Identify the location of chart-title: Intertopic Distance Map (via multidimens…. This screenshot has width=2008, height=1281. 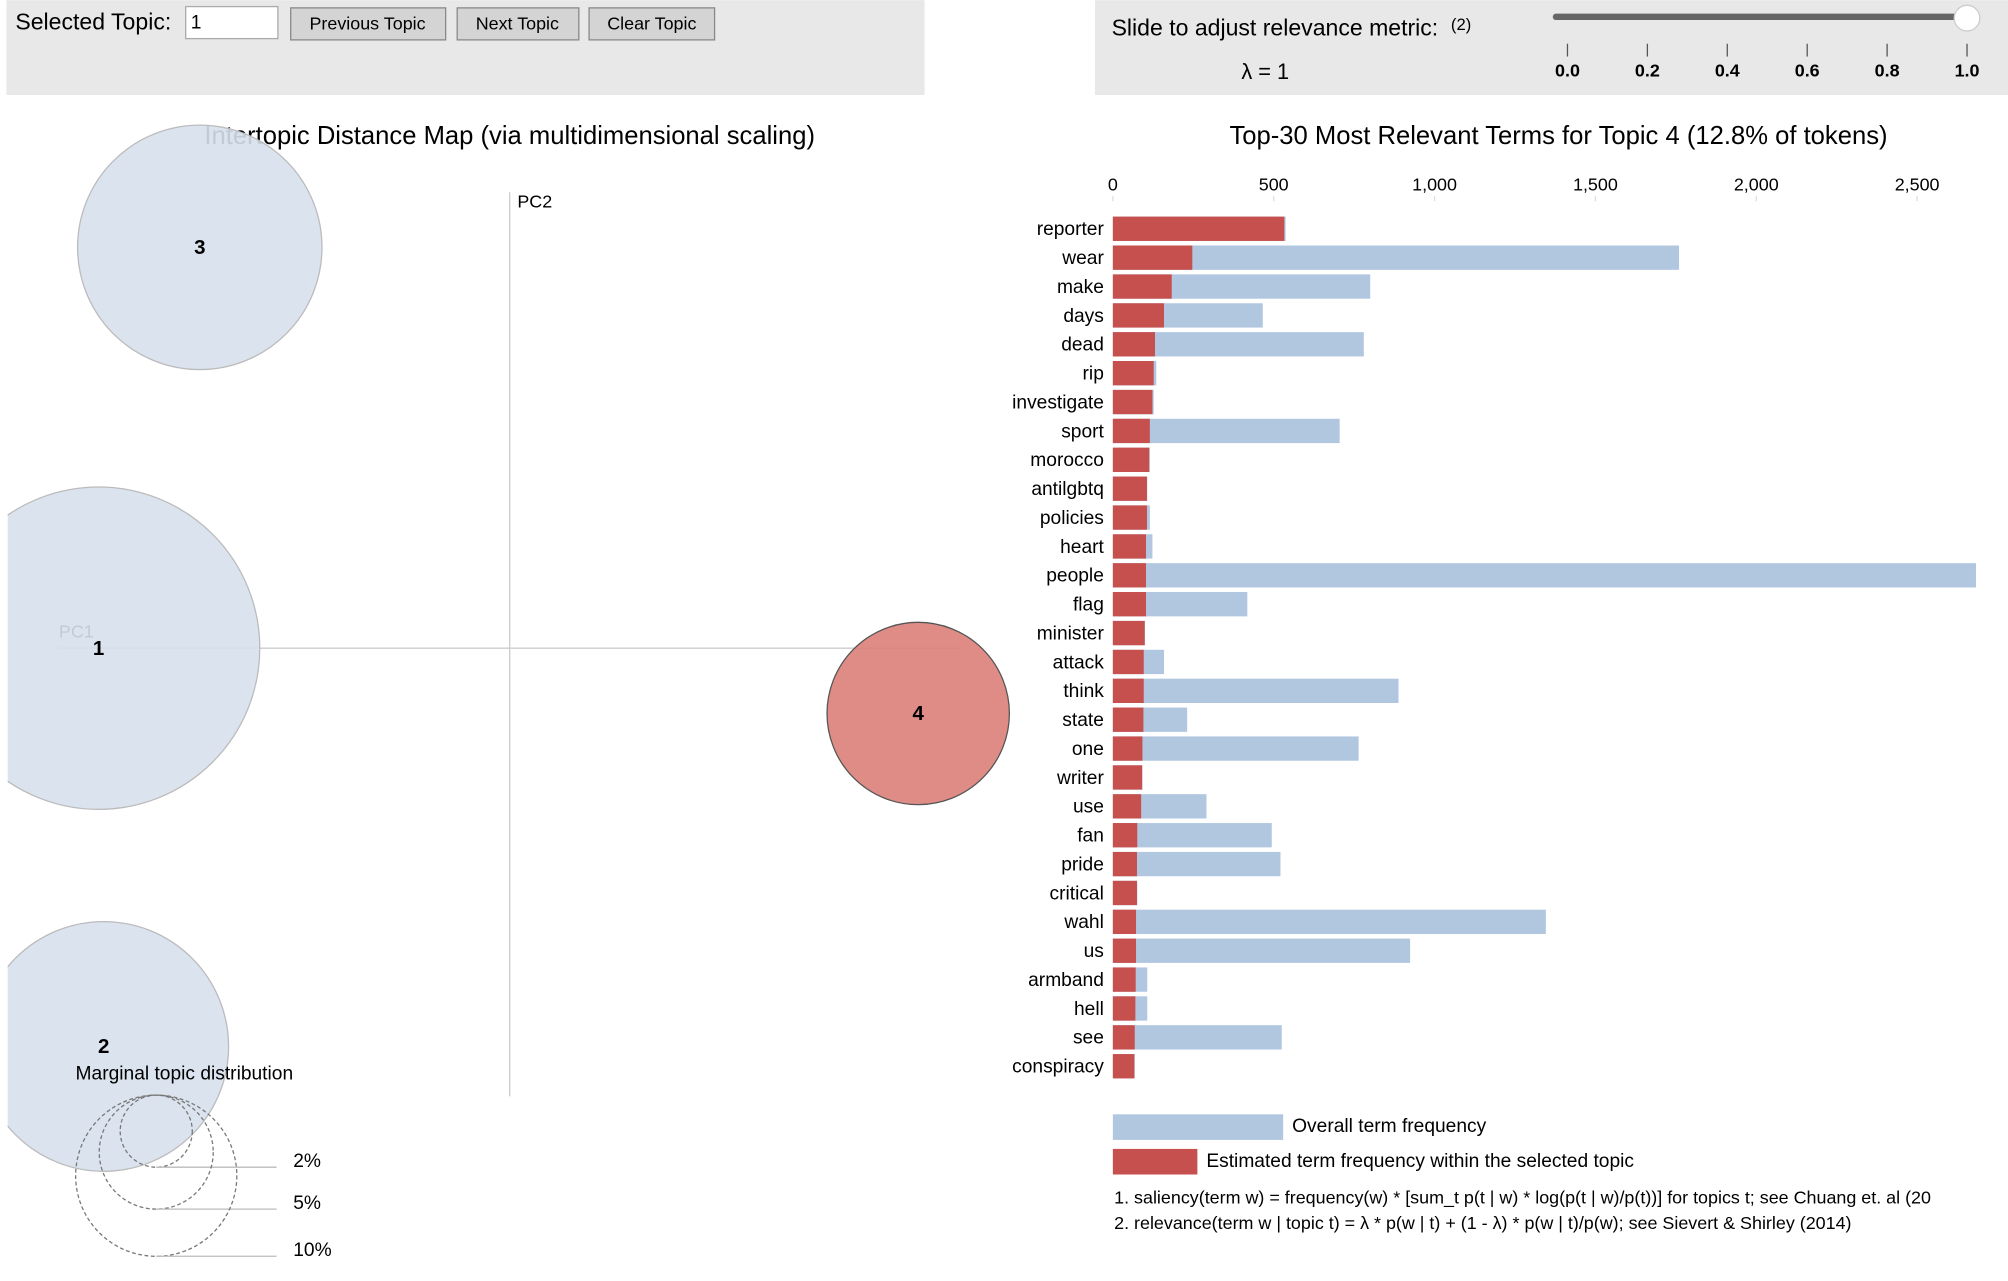
(509, 136).